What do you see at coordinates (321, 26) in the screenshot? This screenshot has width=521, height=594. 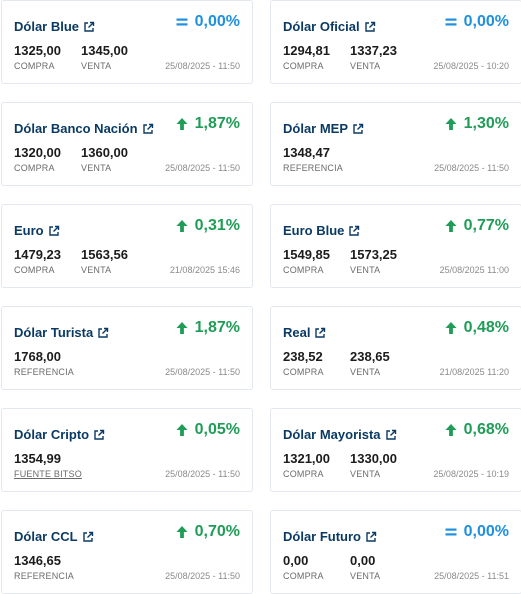 I see `quote-title: Dólar Oficial` at bounding box center [321, 26].